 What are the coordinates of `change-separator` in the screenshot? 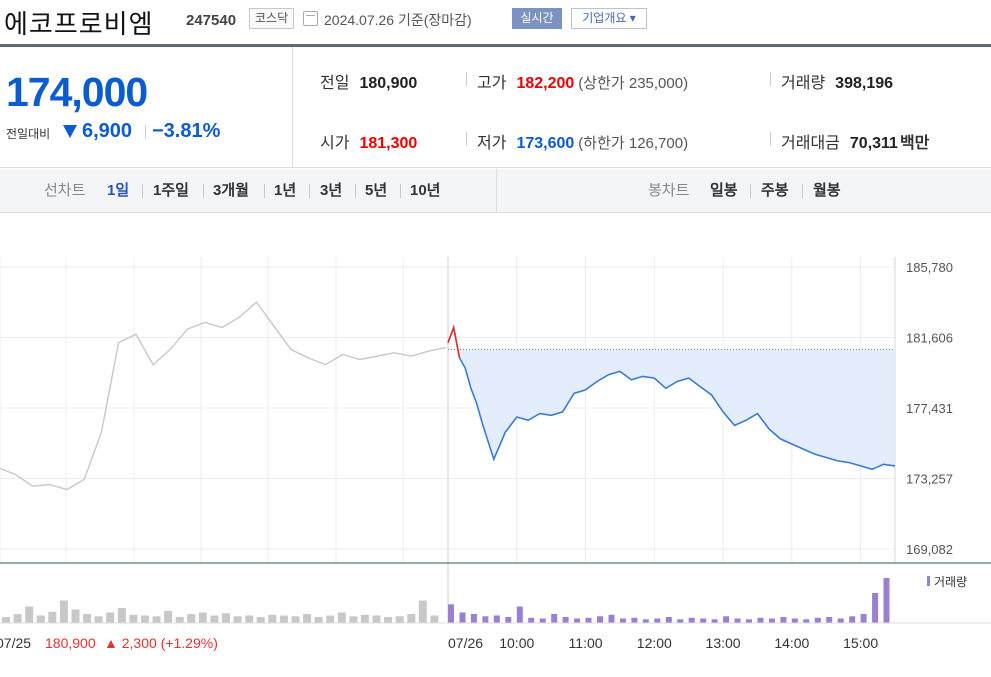 It's located at (145, 132).